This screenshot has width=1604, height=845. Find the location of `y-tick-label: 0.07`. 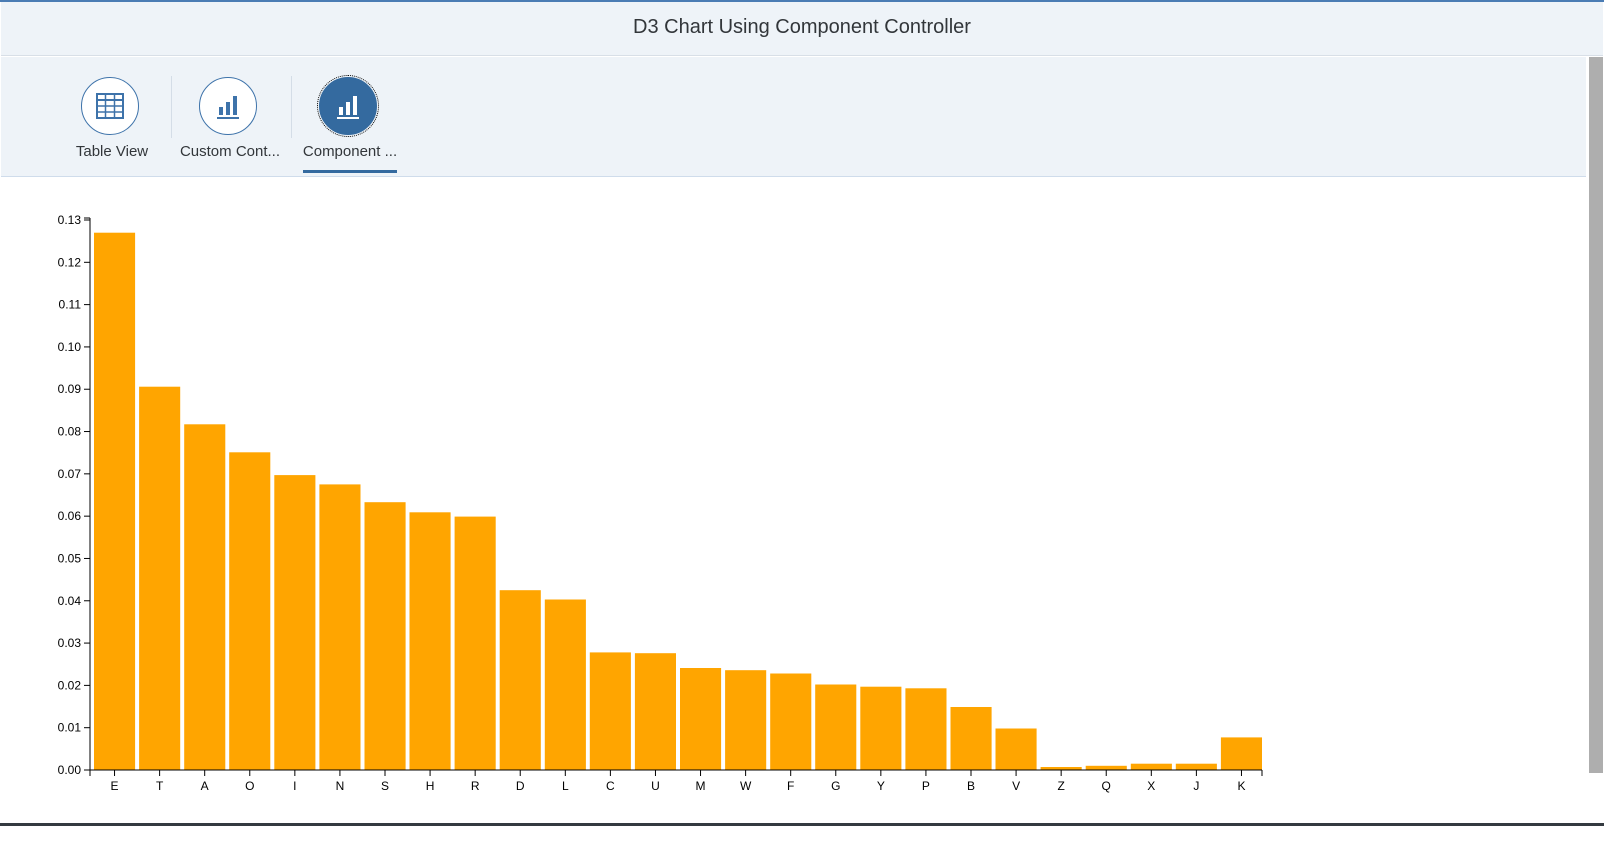

y-tick-label: 0.07 is located at coordinates (70, 474).